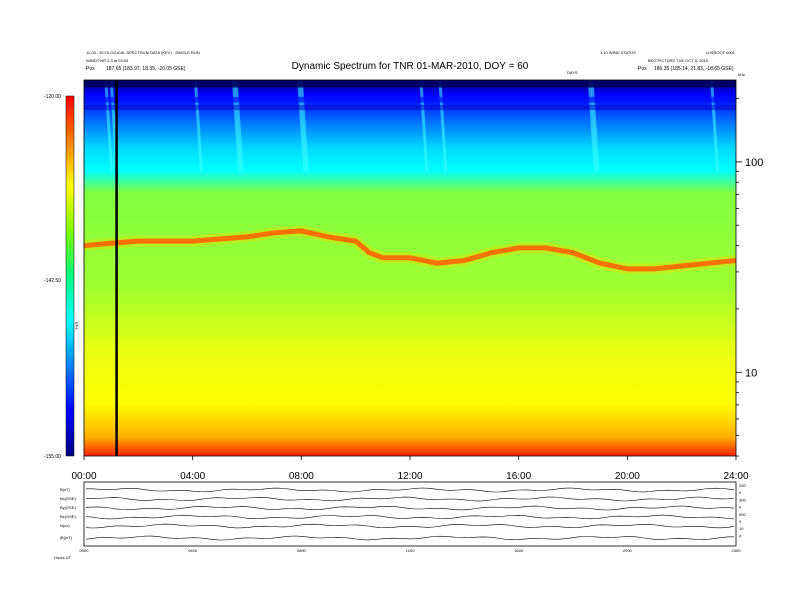 The height and width of the screenshot is (612, 792). Describe the element at coordinates (301, 476) in the screenshot. I see `x-tick-label: 08:00` at that location.